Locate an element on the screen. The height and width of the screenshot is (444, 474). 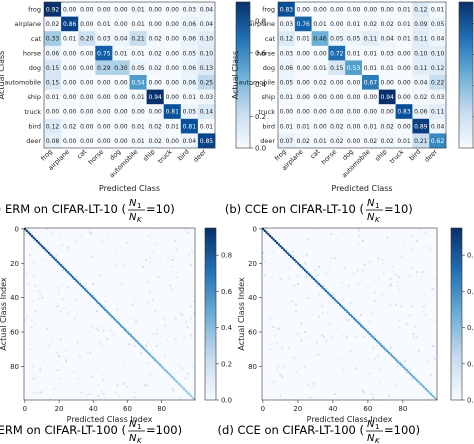
cell-value: 0.22 is located at coordinates (438, 83).